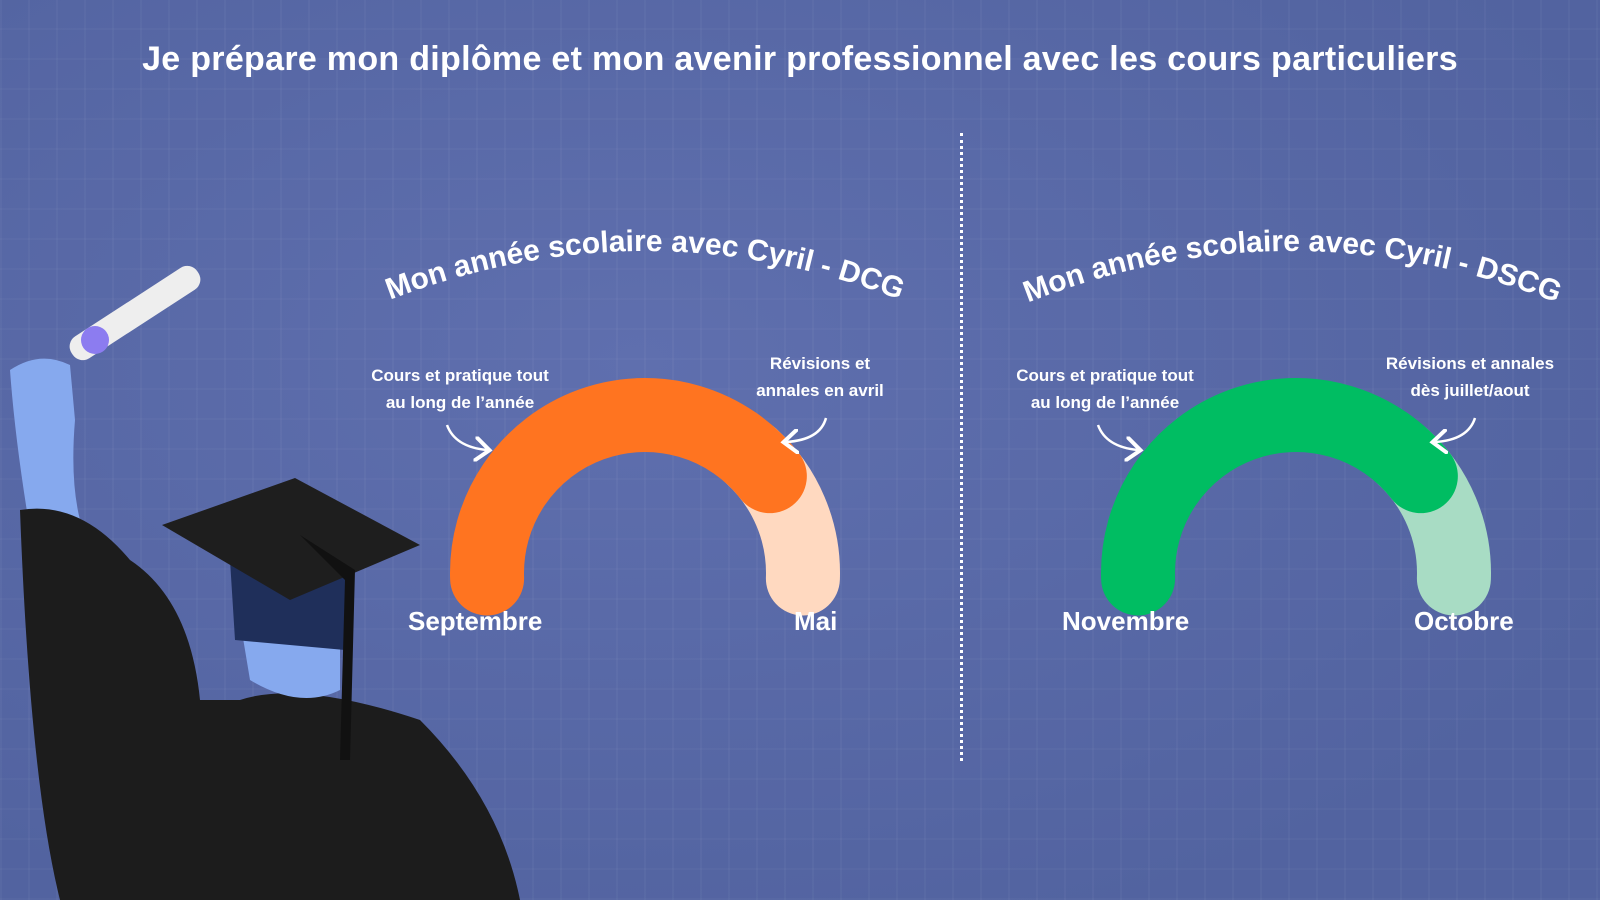 The image size is (1600, 900). I want to click on start-label-dscg: Novembre, so click(1126, 621).